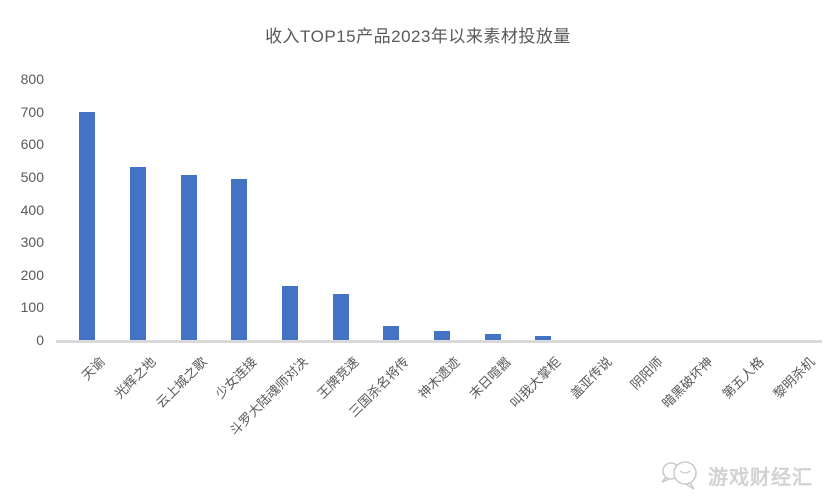 The image size is (836, 500). Describe the element at coordinates (32, 274) in the screenshot. I see `y-axis-tick-label: 200` at that location.